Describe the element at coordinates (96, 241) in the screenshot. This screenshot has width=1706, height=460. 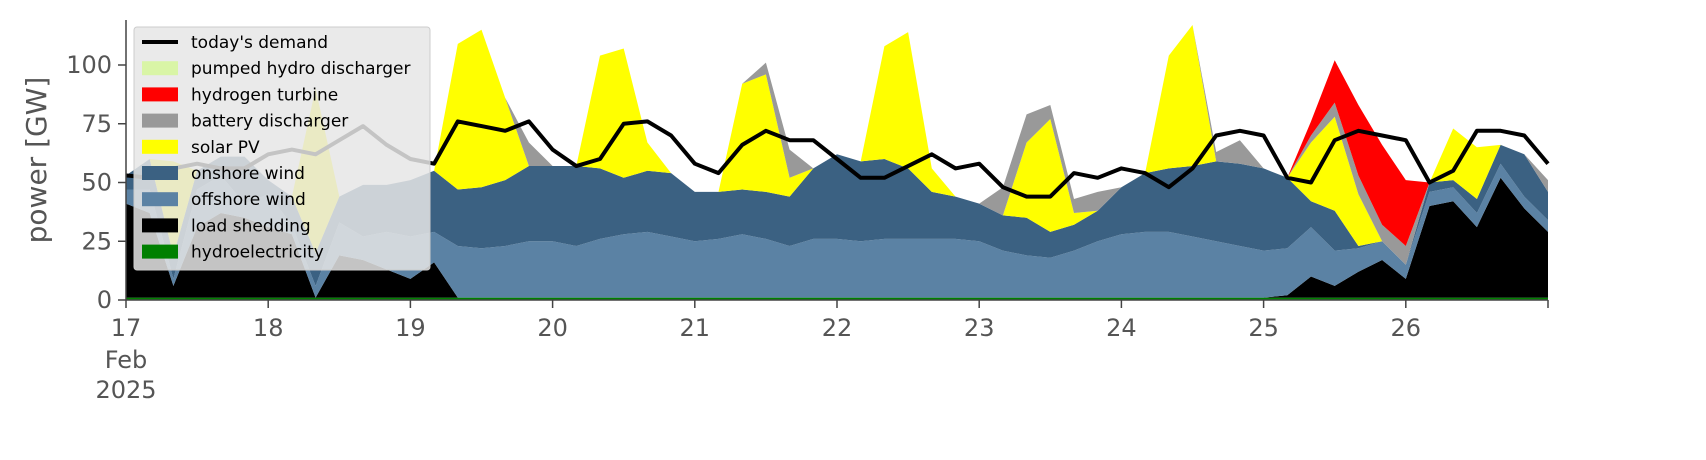
I see `y-tick-label: 25` at that location.